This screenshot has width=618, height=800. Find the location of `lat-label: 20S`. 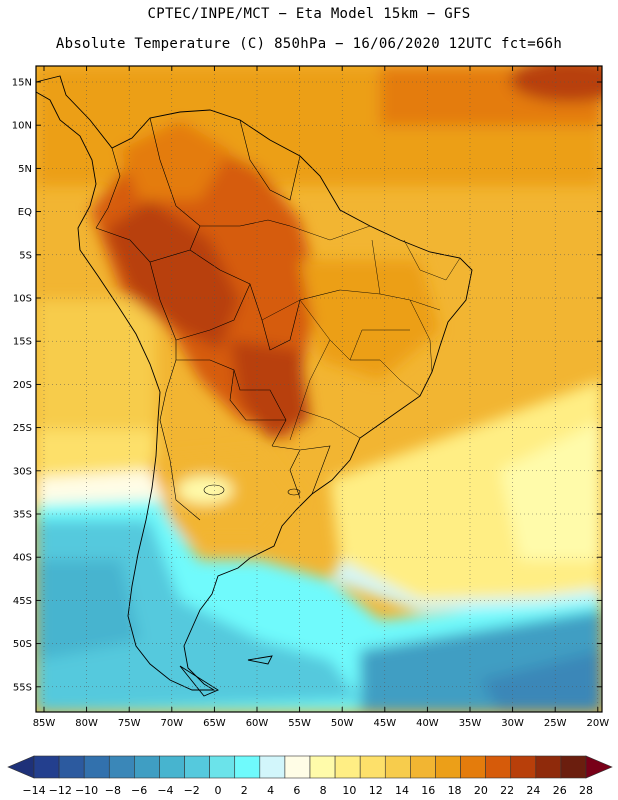

lat-label: 20S is located at coordinates (22, 385).